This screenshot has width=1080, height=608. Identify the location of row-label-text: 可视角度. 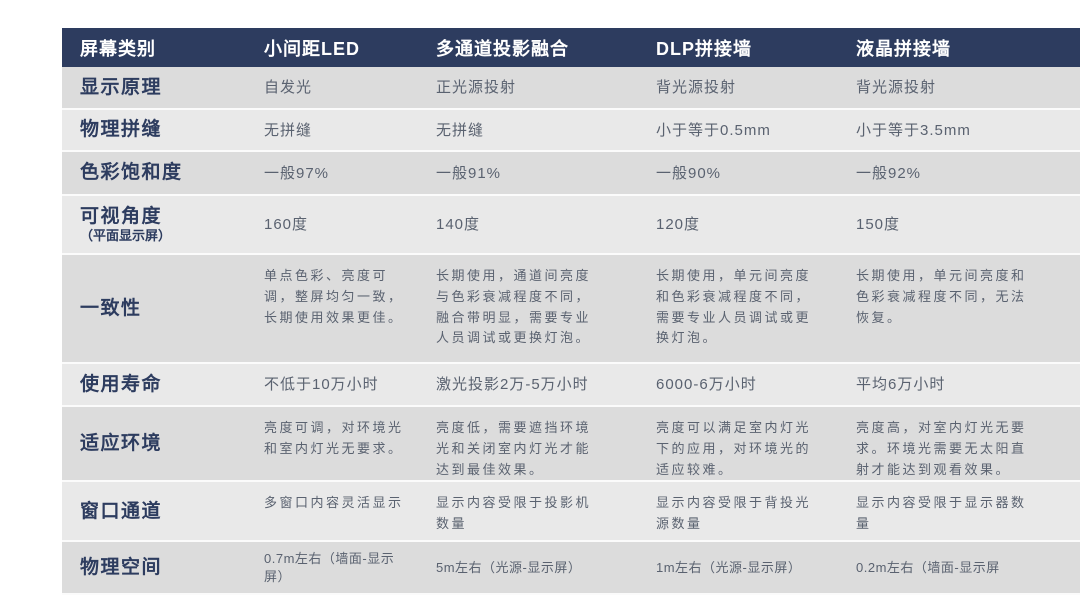
(121, 216).